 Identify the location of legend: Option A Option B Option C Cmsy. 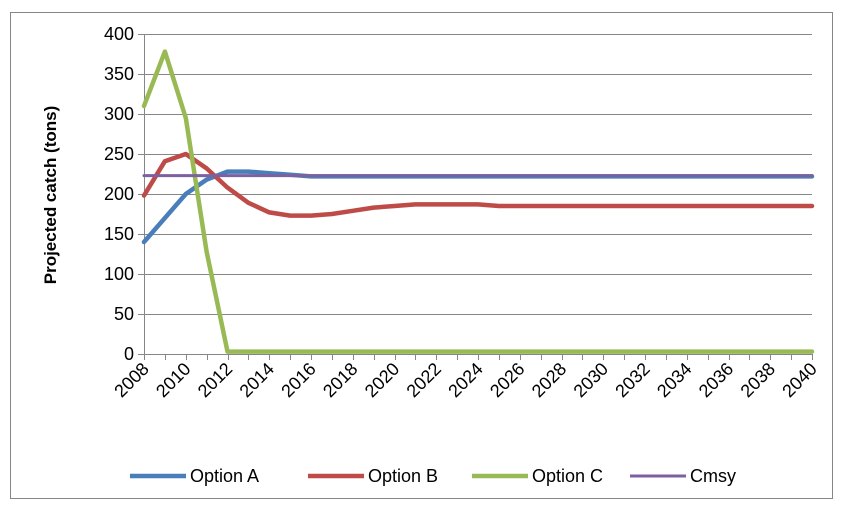
(433, 476).